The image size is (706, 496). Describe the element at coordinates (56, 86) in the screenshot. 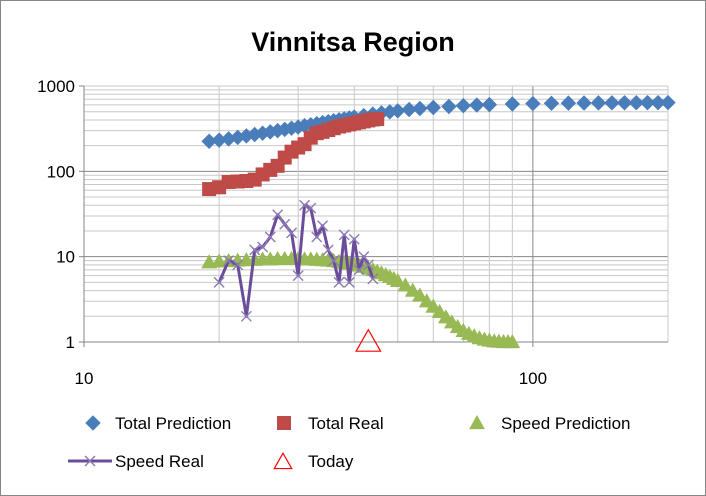

I see `y-tick-label: 1000` at that location.